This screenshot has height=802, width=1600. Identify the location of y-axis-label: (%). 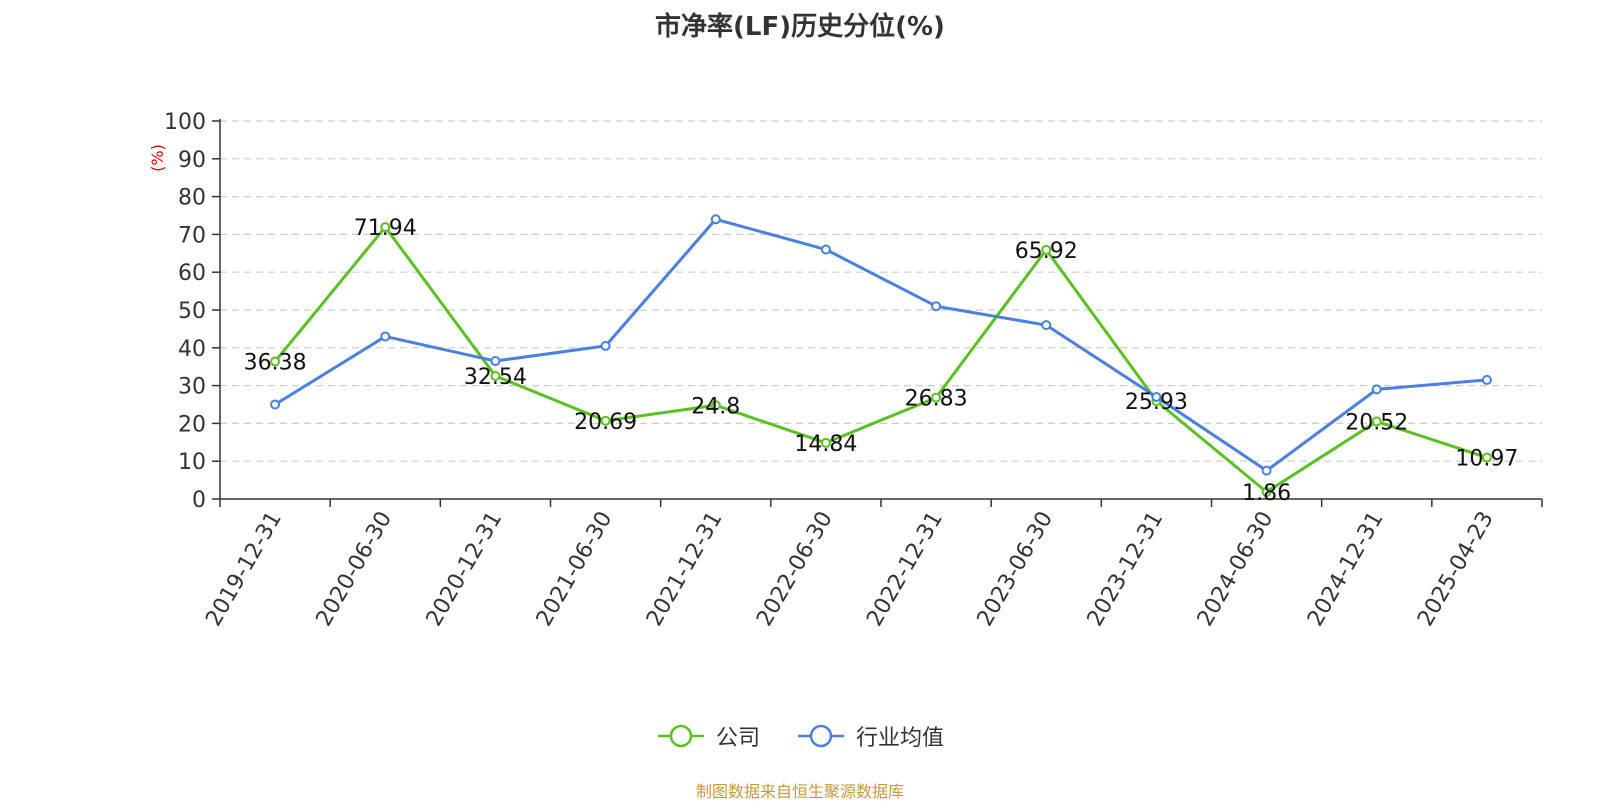
(157, 158).